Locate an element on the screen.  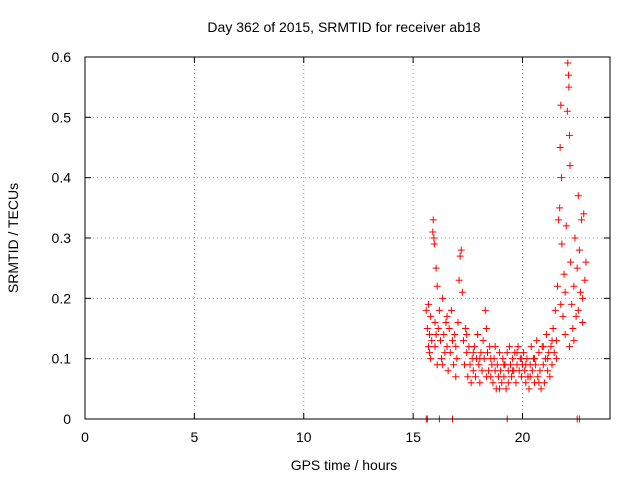
y-tick-label: 0.4 is located at coordinates (62, 178).